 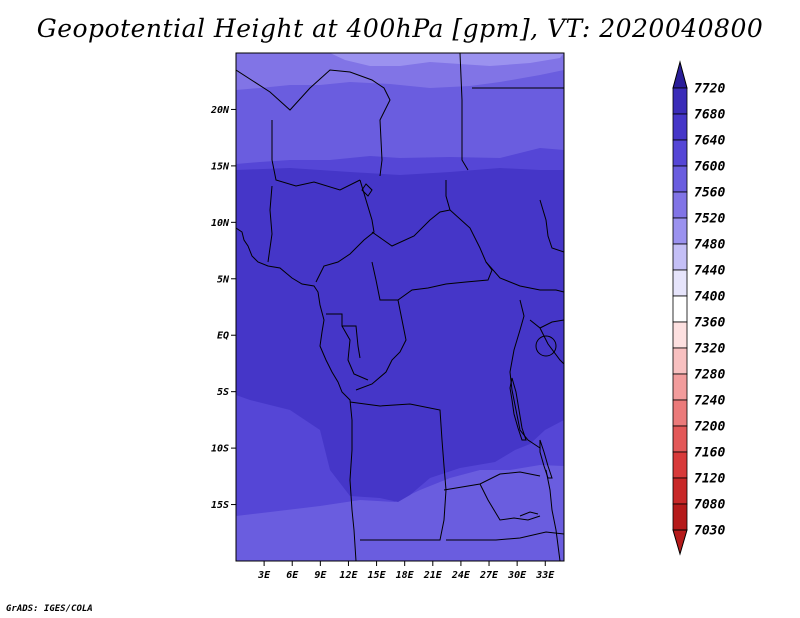 I want to click on longitude-ticks: 3E 6E 9E 12E 15E 18E 21E 24E 27E 30E 33E, so click(x=406, y=571).